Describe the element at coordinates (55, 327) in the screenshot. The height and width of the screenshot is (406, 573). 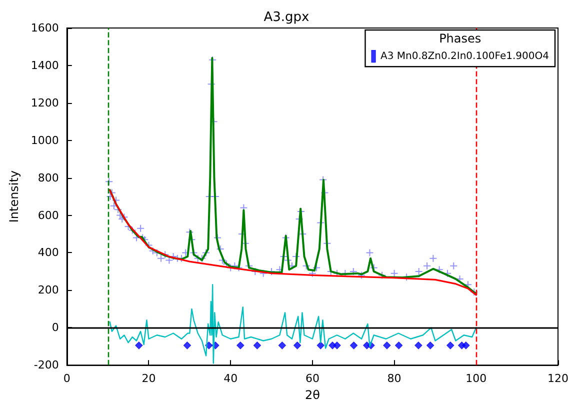
I see `y-tick-label: 0` at that location.